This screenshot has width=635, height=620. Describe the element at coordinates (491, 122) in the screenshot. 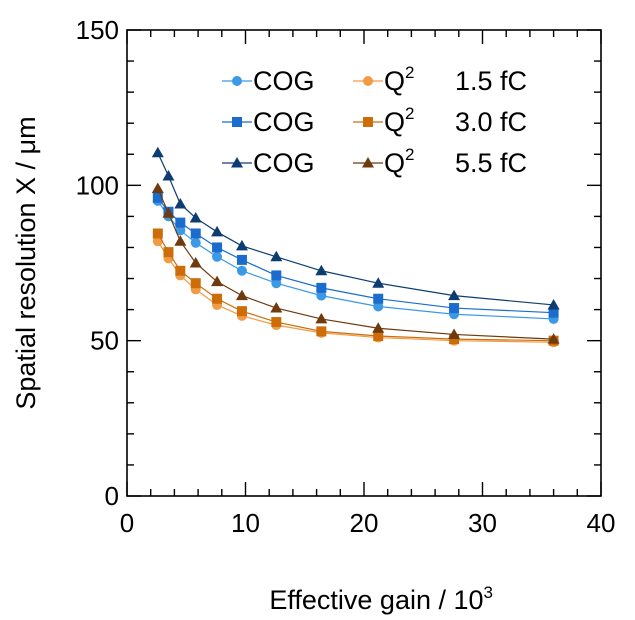

I see `legend-charge: 3.0 fC` at that location.